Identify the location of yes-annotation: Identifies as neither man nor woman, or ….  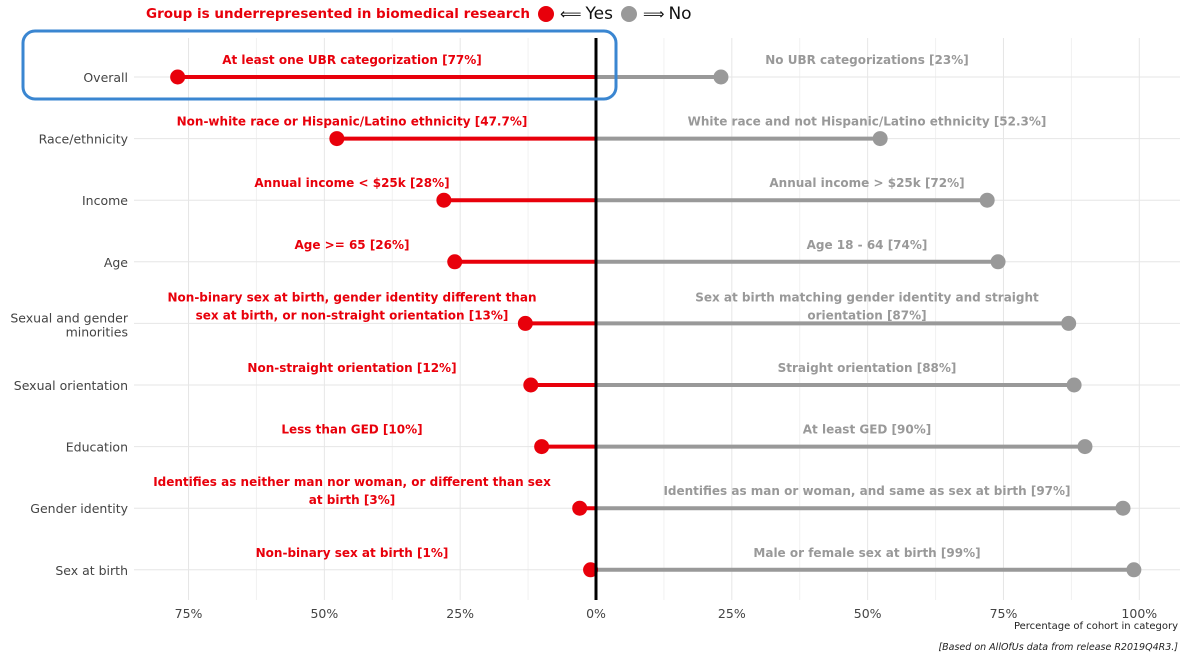
(352, 482).